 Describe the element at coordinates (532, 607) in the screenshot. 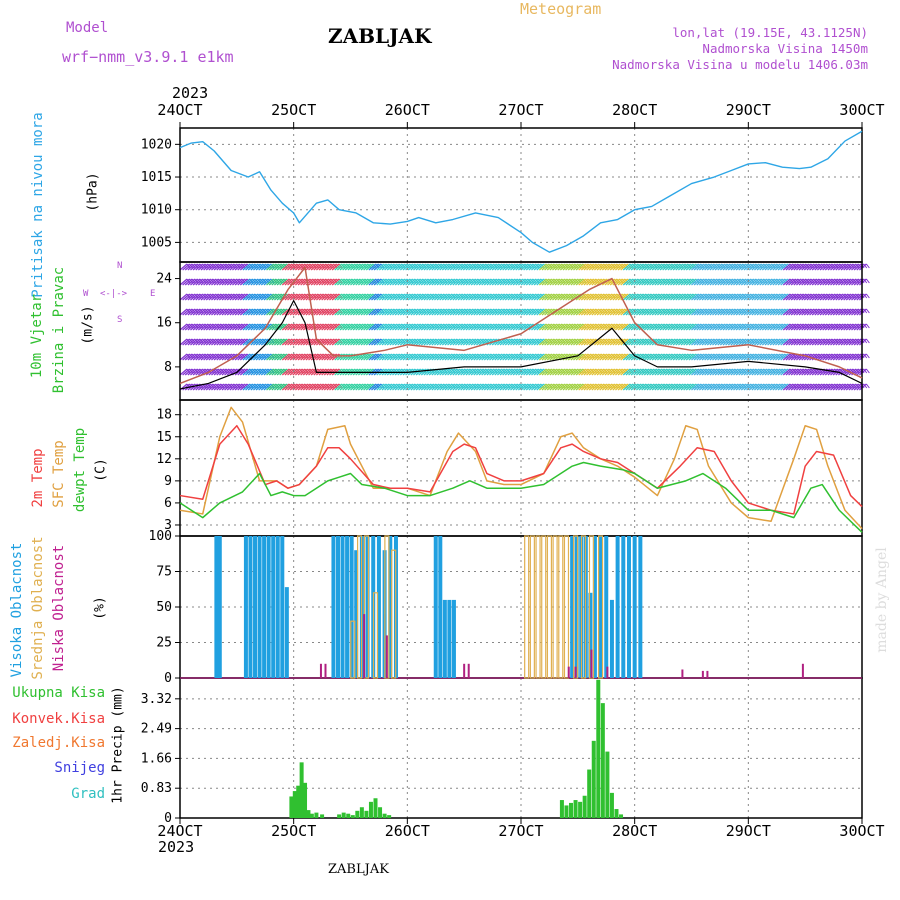

I see `cloud-mid-bar` at that location.